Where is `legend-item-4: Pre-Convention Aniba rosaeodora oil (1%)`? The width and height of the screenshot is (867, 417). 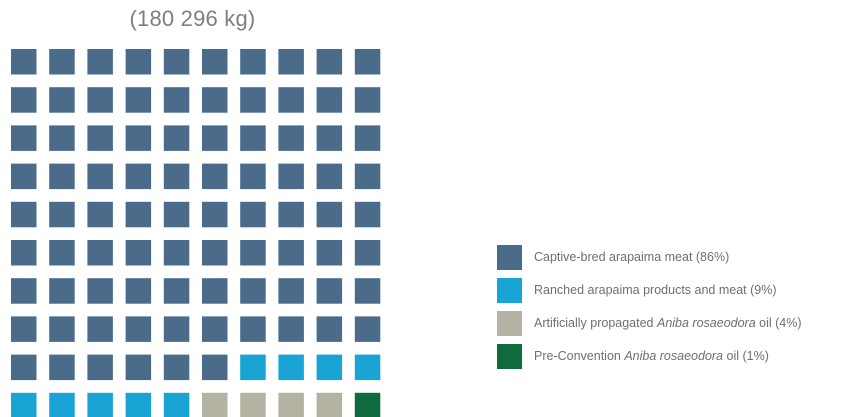
legend-item-4: Pre-Convention Aniba rosaeodora oil (1%) is located at coordinates (649, 356).